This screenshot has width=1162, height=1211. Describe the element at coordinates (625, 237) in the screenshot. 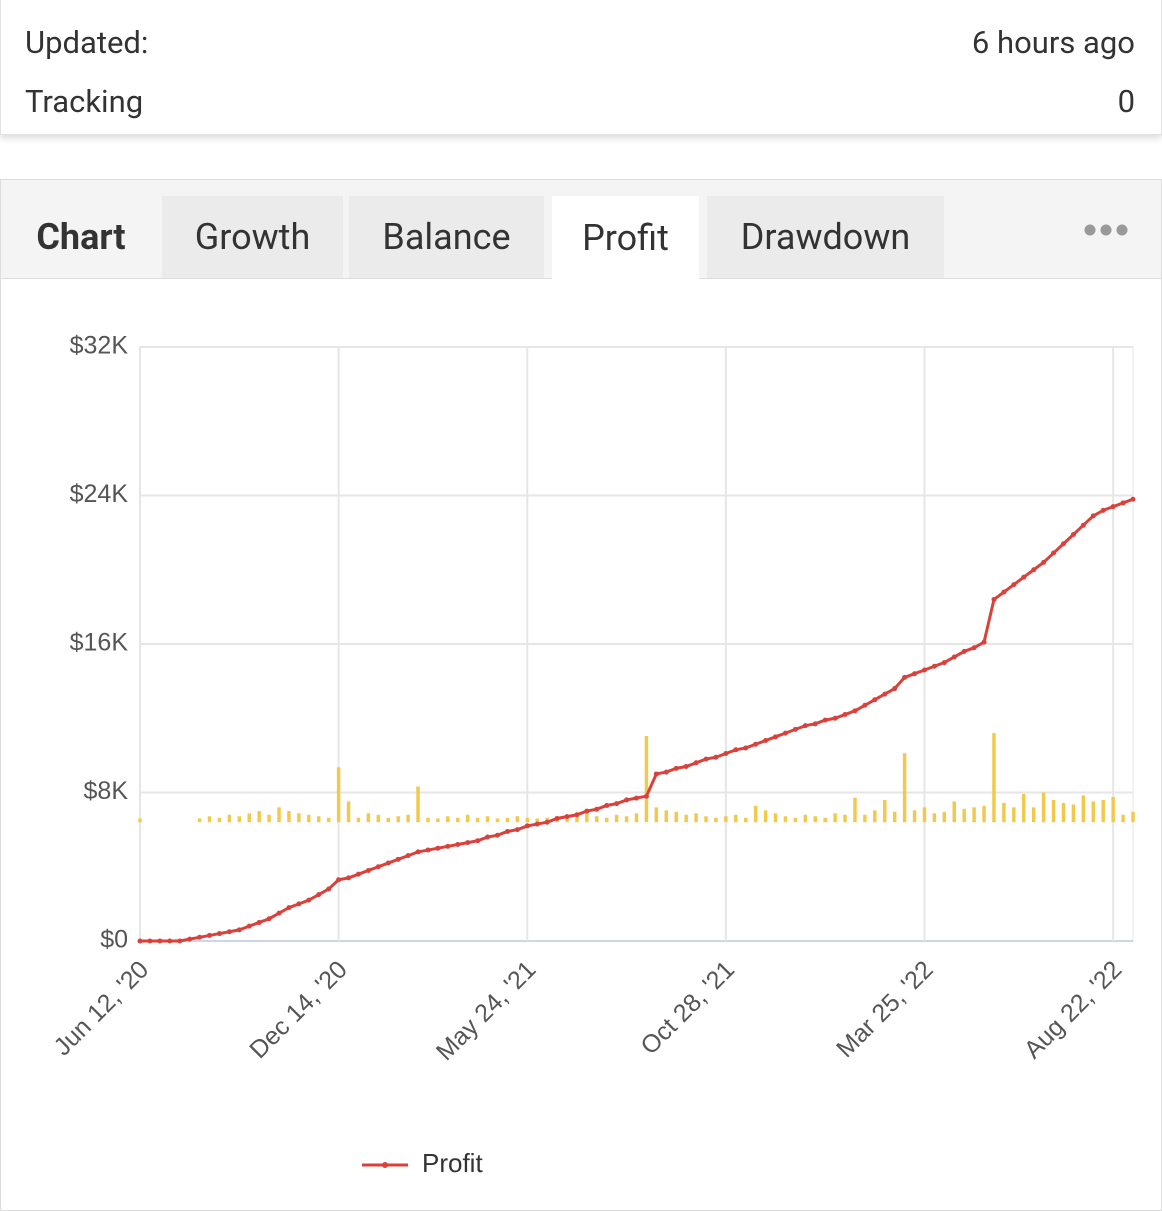

I see `tab: Profit` at that location.